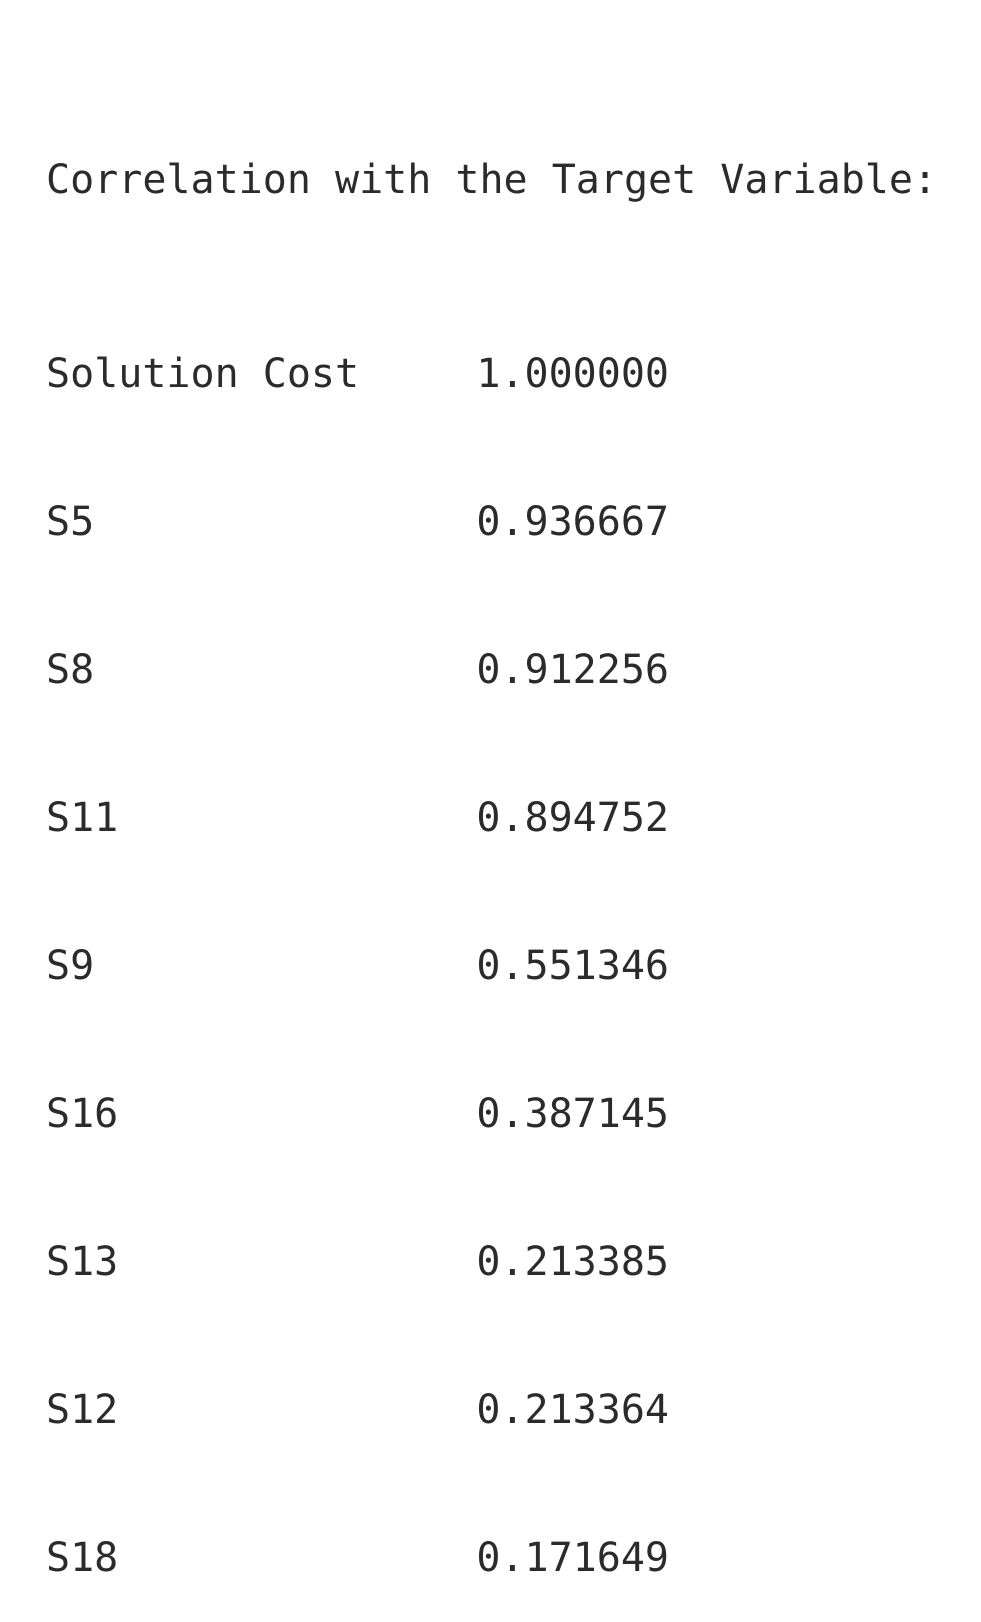 The height and width of the screenshot is (1622, 981). I want to click on variable-name: Solution Cost, so click(203, 374).